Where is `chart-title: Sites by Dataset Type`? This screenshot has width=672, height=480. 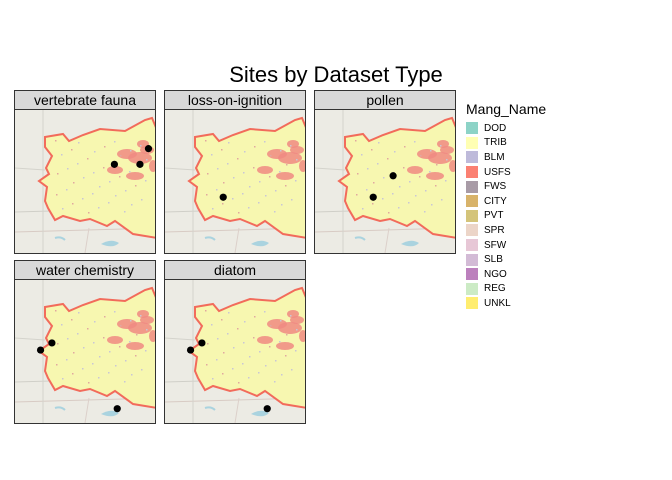
chart-title: Sites by Dataset Type is located at coordinates (336, 74).